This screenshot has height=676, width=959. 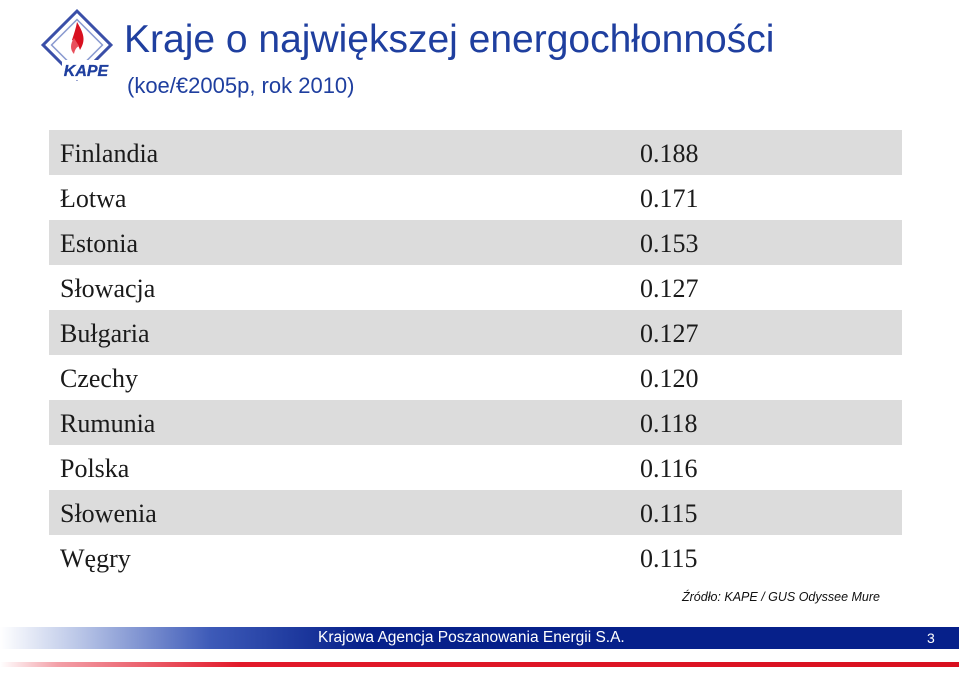 What do you see at coordinates (87, 71) in the screenshot?
I see `logo-text: KAPE` at bounding box center [87, 71].